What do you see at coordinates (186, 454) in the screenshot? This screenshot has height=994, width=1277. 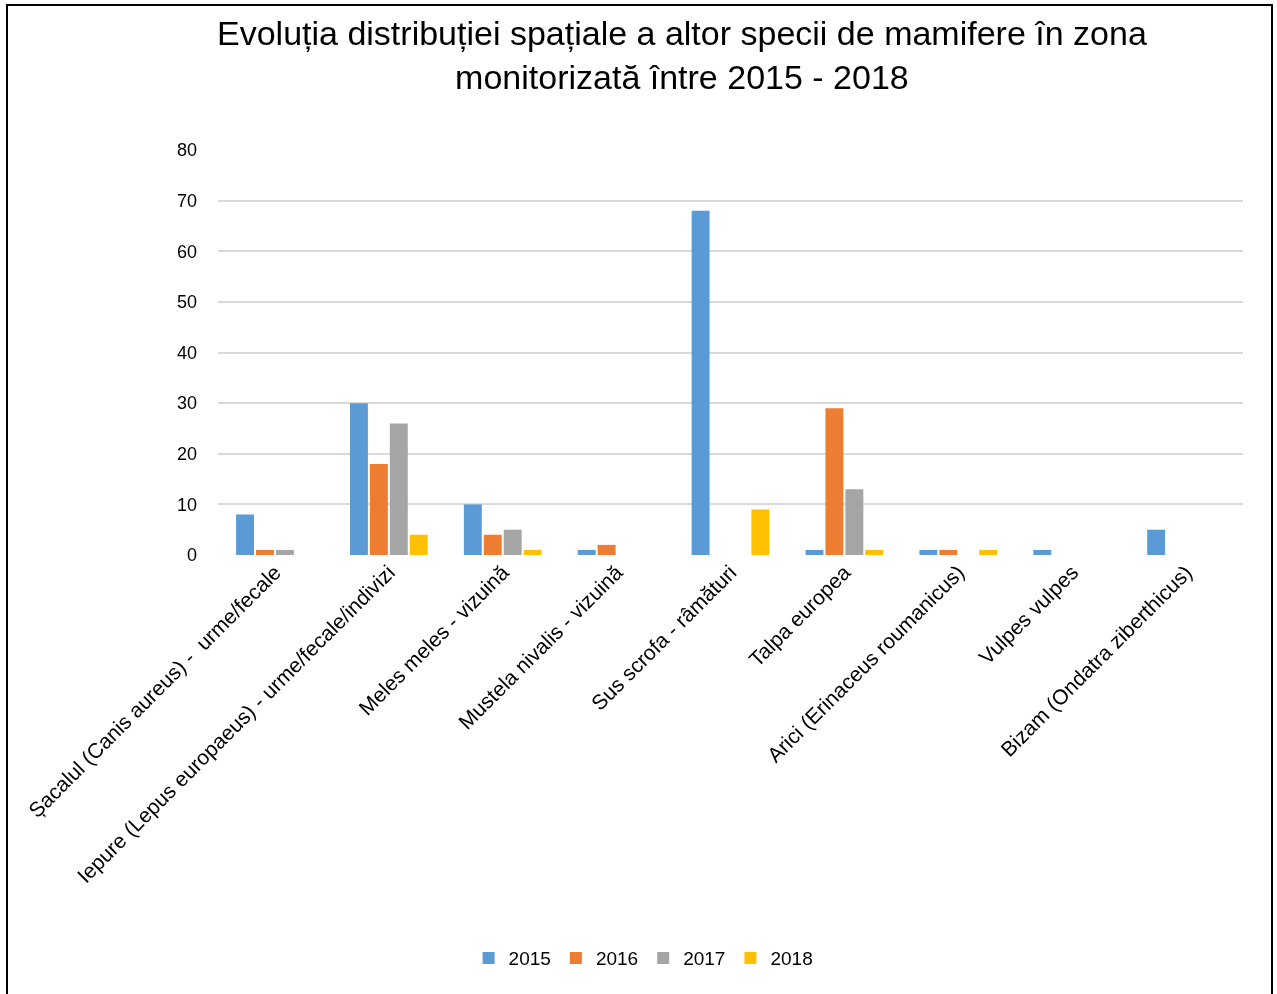 I see `y-tick-label: 20` at bounding box center [186, 454].